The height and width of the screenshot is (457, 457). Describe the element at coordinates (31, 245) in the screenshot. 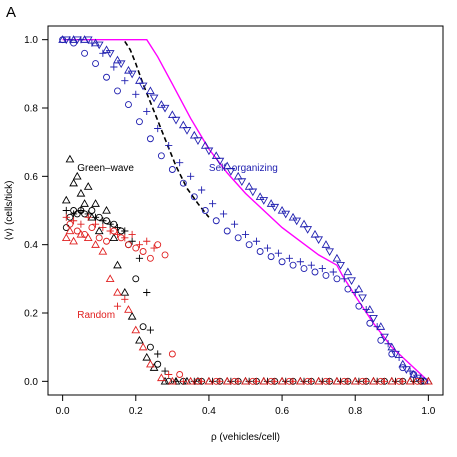

I see `y-tick-label: 0.4` at that location.